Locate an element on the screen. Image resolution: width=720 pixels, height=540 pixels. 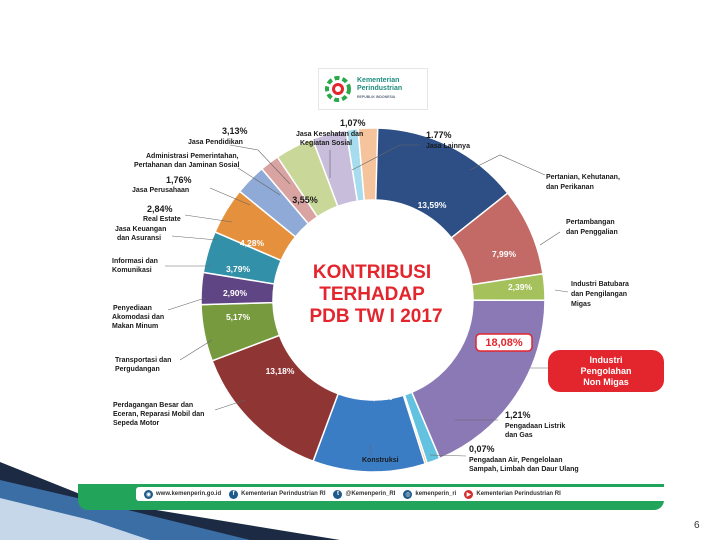
footer-facebook: f Kementerian Perindustrian RI is located at coordinates (277, 494).